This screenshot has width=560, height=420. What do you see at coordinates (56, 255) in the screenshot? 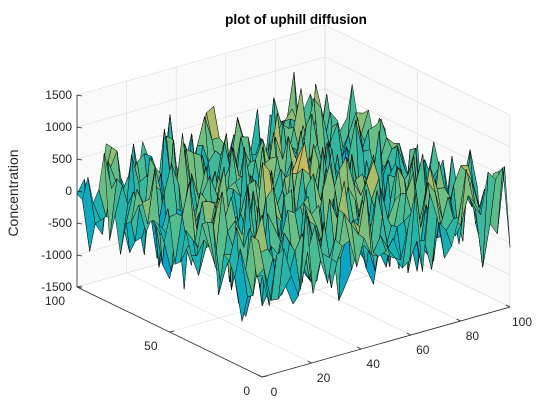
I see `z-tick-label: -1000` at bounding box center [56, 255].